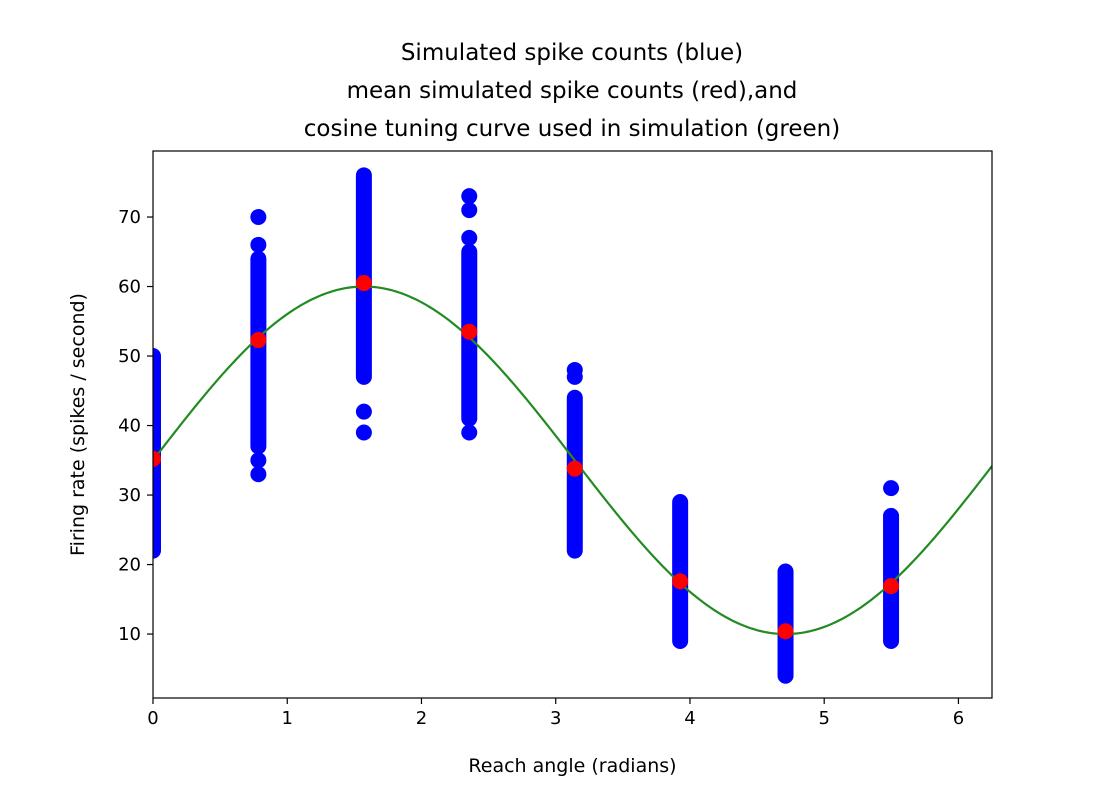 This screenshot has height=811, width=1112. Describe the element at coordinates (287, 718) in the screenshot. I see `x-tick-label: 1` at that location.